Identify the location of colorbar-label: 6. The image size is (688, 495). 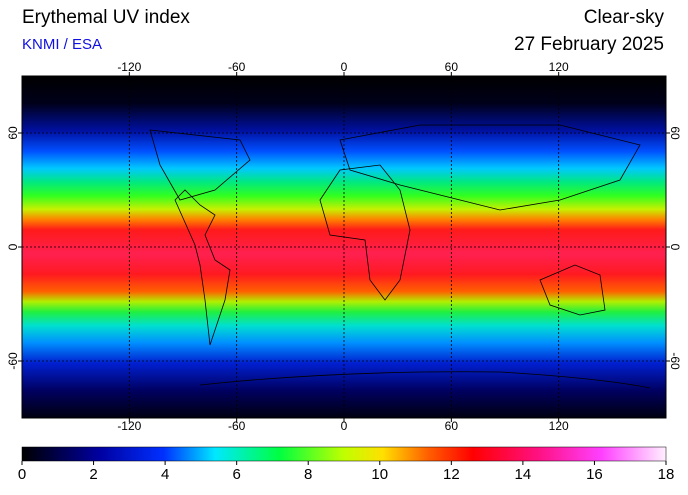
(236, 474).